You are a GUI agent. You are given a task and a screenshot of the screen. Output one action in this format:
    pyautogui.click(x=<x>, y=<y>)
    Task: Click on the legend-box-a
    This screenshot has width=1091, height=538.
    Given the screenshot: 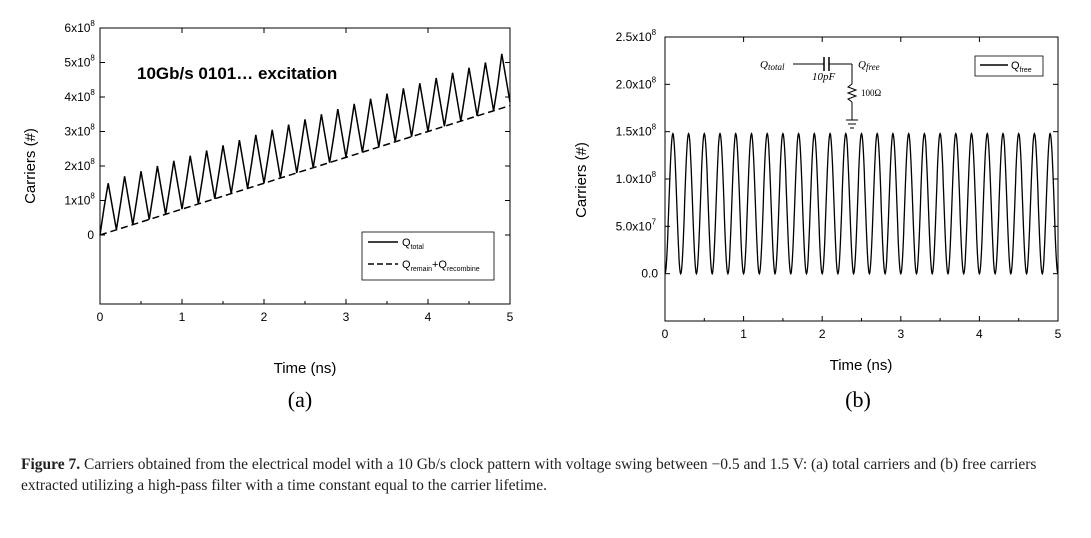 What is the action you would take?
    pyautogui.click(x=428, y=256)
    